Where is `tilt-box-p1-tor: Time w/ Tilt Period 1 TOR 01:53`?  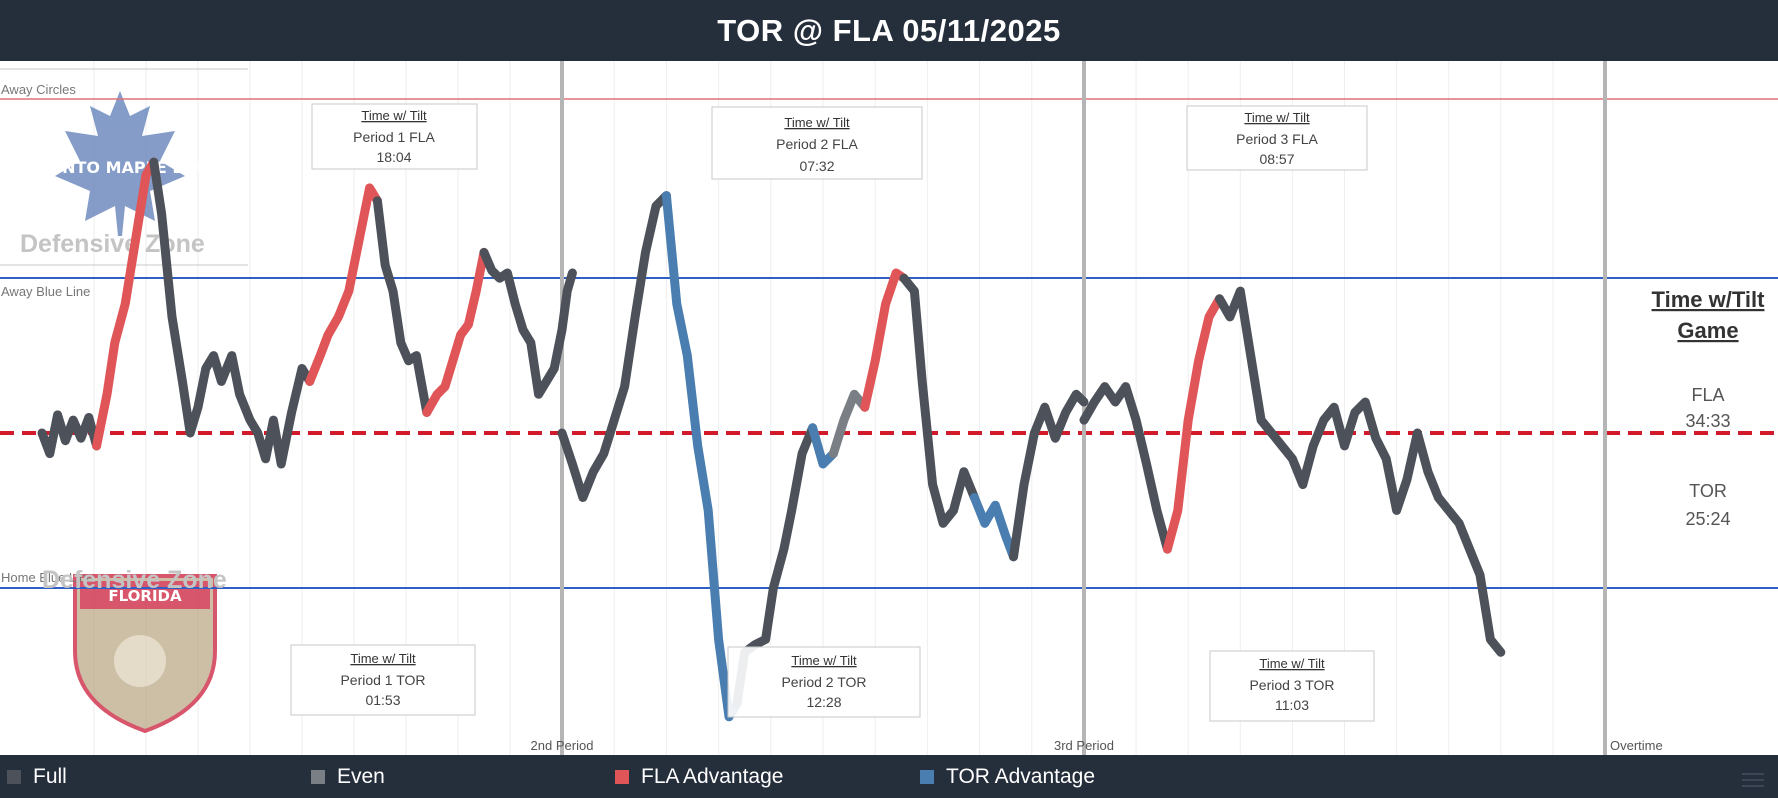 tilt-box-p1-tor: Time w/ Tilt Period 1 TOR 01:53 is located at coordinates (383, 680).